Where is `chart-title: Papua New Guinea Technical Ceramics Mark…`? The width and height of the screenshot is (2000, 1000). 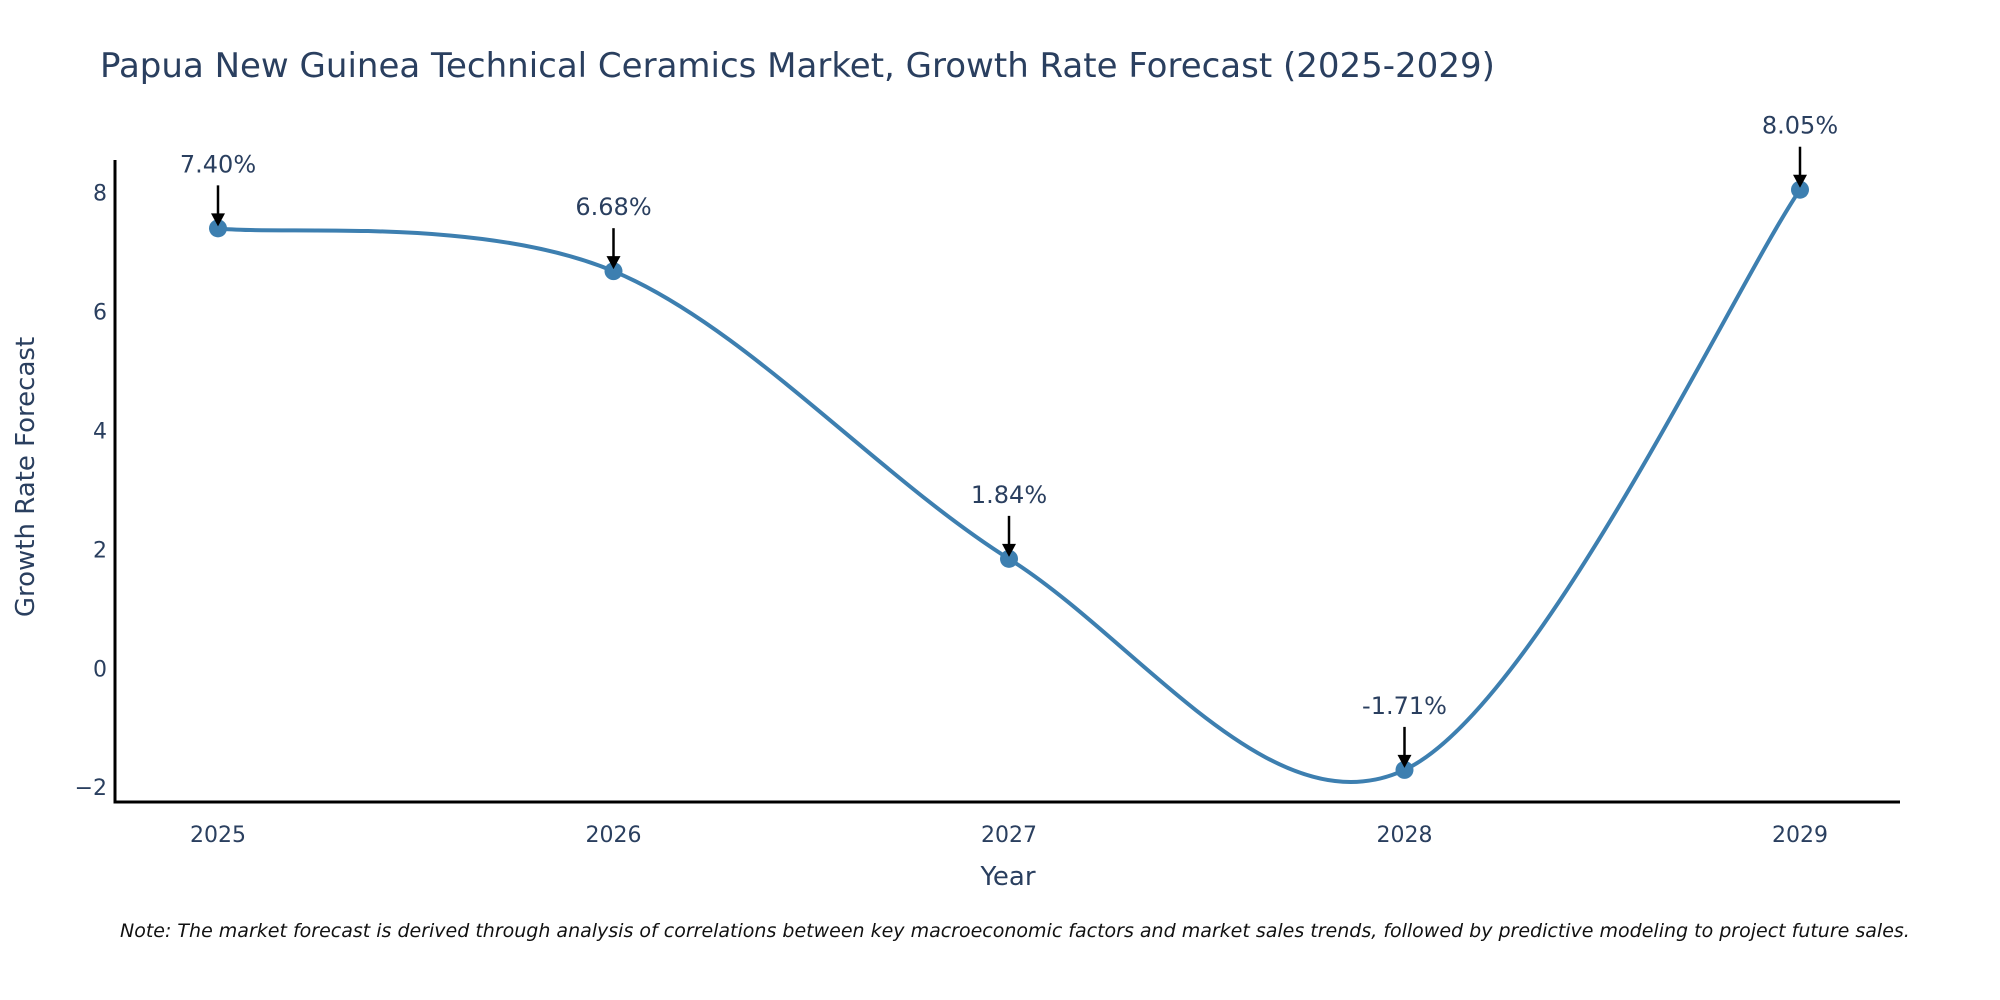 chart-title: Papua New Guinea Technical Ceramics Mark… is located at coordinates (797, 66).